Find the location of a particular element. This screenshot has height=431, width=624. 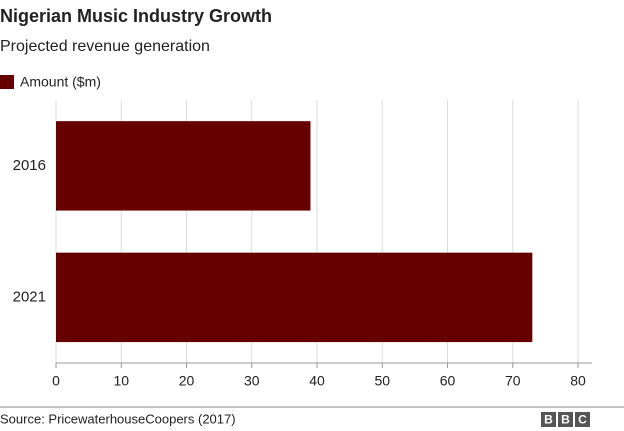

logo-letter: C is located at coordinates (582, 420).